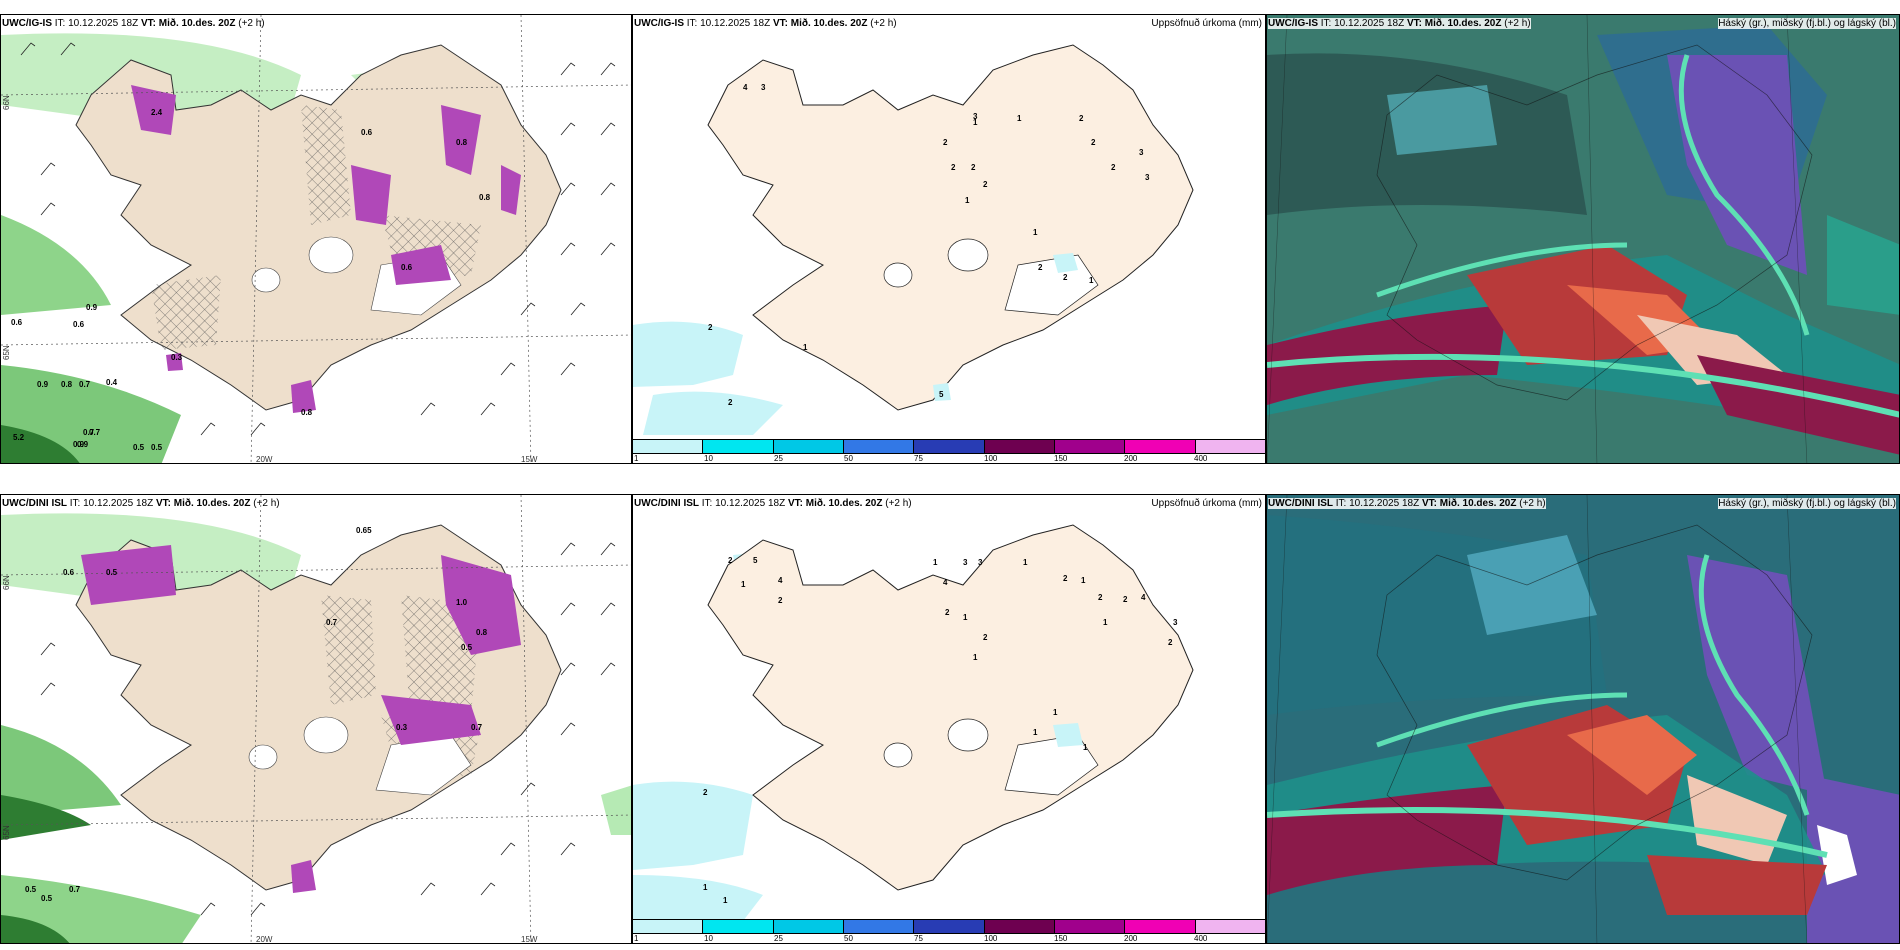  I want to click on wind-value: 0.65, so click(364, 530).